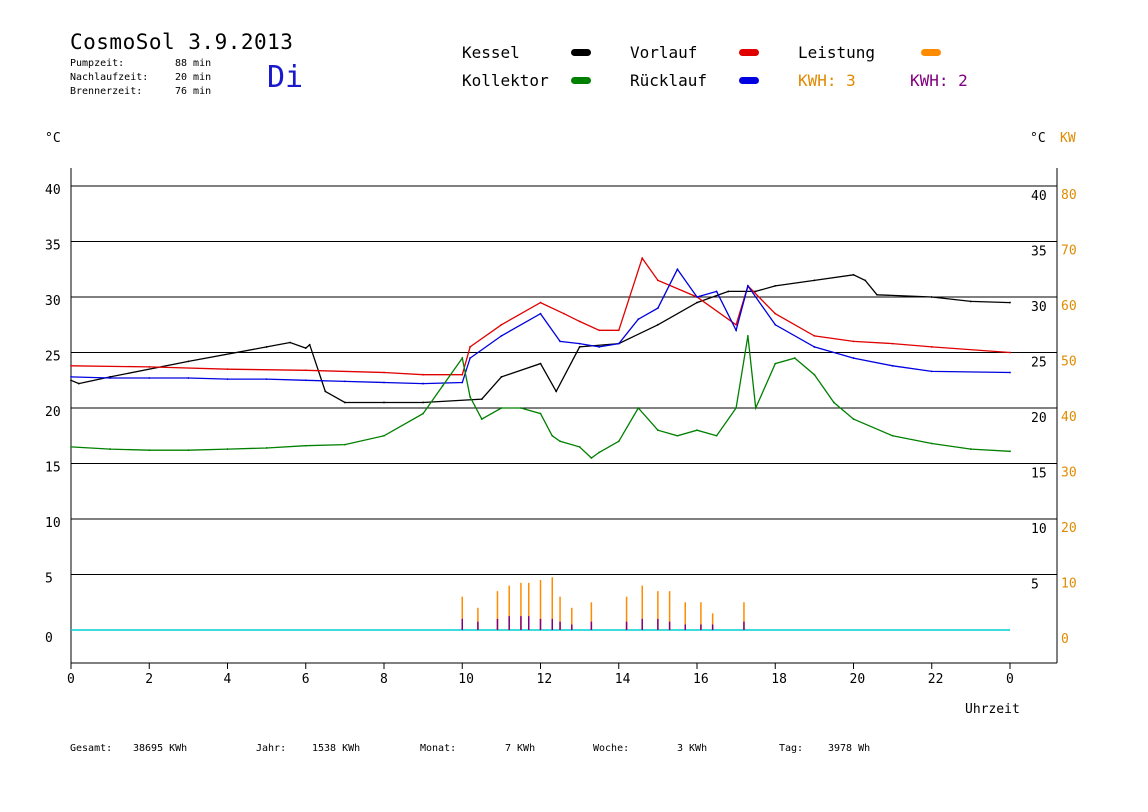  What do you see at coordinates (931, 52) in the screenshot?
I see `legend-leistung-swatch` at bounding box center [931, 52].